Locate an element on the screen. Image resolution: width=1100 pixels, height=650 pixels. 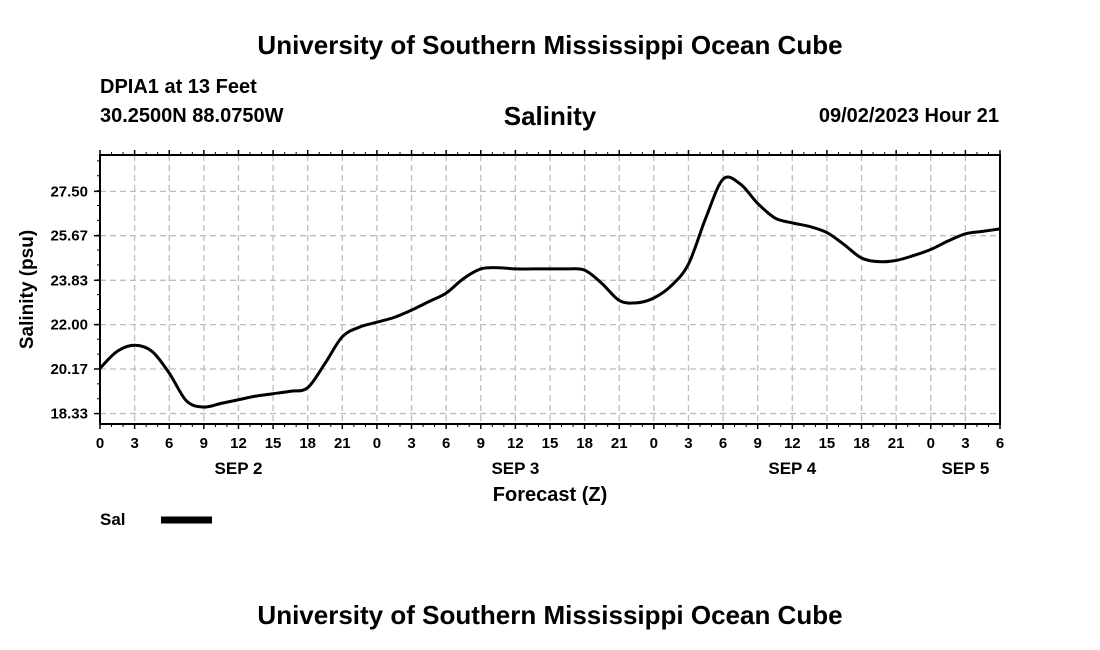
legend-label-sal: Sal is located at coordinates (113, 519).